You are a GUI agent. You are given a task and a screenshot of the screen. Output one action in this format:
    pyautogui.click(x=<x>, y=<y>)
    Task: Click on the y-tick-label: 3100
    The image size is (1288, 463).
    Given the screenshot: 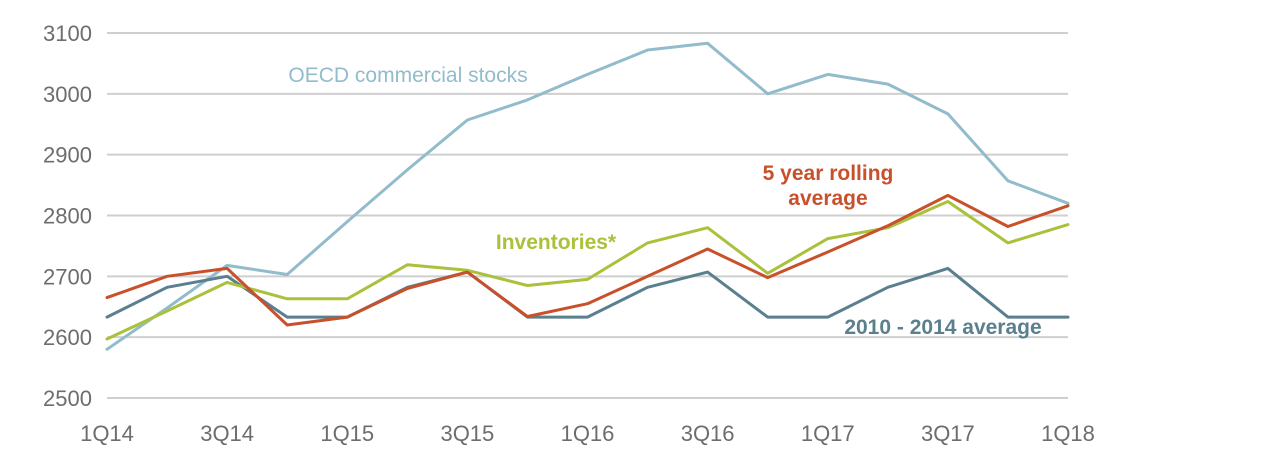 What is the action you would take?
    pyautogui.click(x=67, y=33)
    